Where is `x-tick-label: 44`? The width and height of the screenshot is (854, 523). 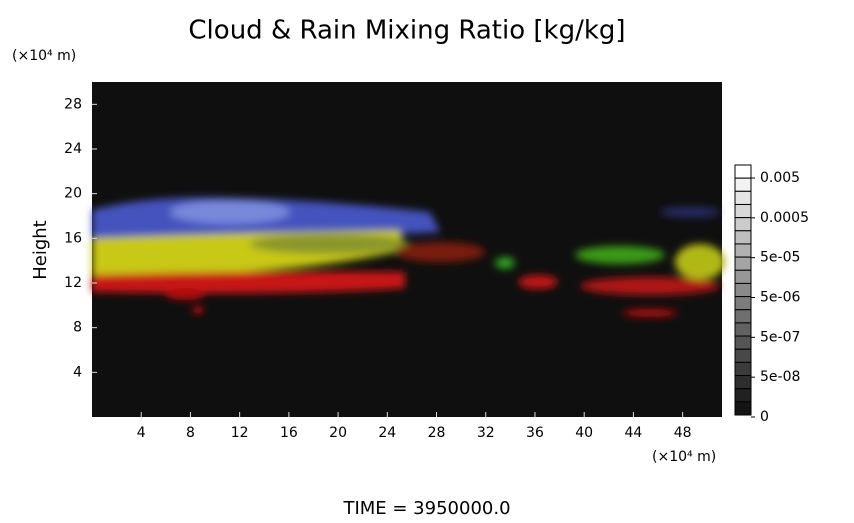 x-tick-label: 44 is located at coordinates (633, 433).